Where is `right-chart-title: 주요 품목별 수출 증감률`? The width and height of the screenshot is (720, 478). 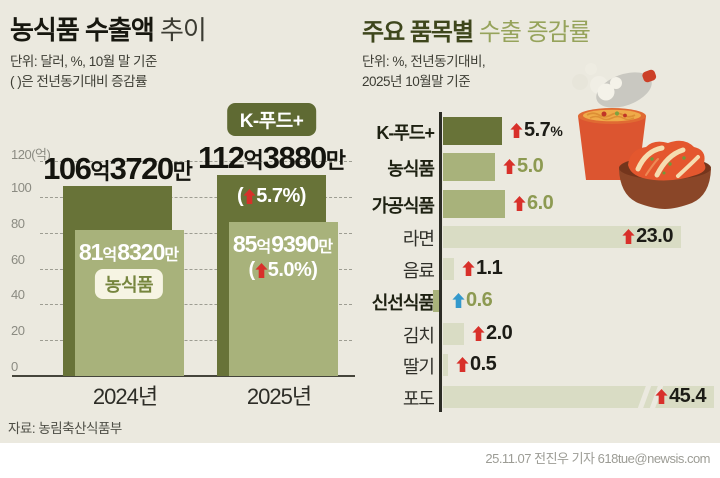 right-chart-title: 주요 품목별 수출 증감률 is located at coordinates (476, 29).